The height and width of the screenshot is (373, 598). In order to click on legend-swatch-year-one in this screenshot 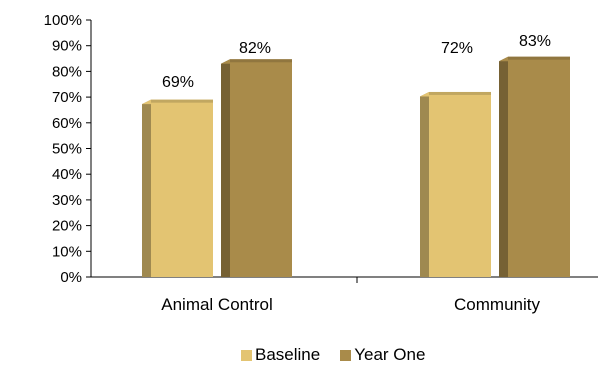, I will do `click(346, 355)`.